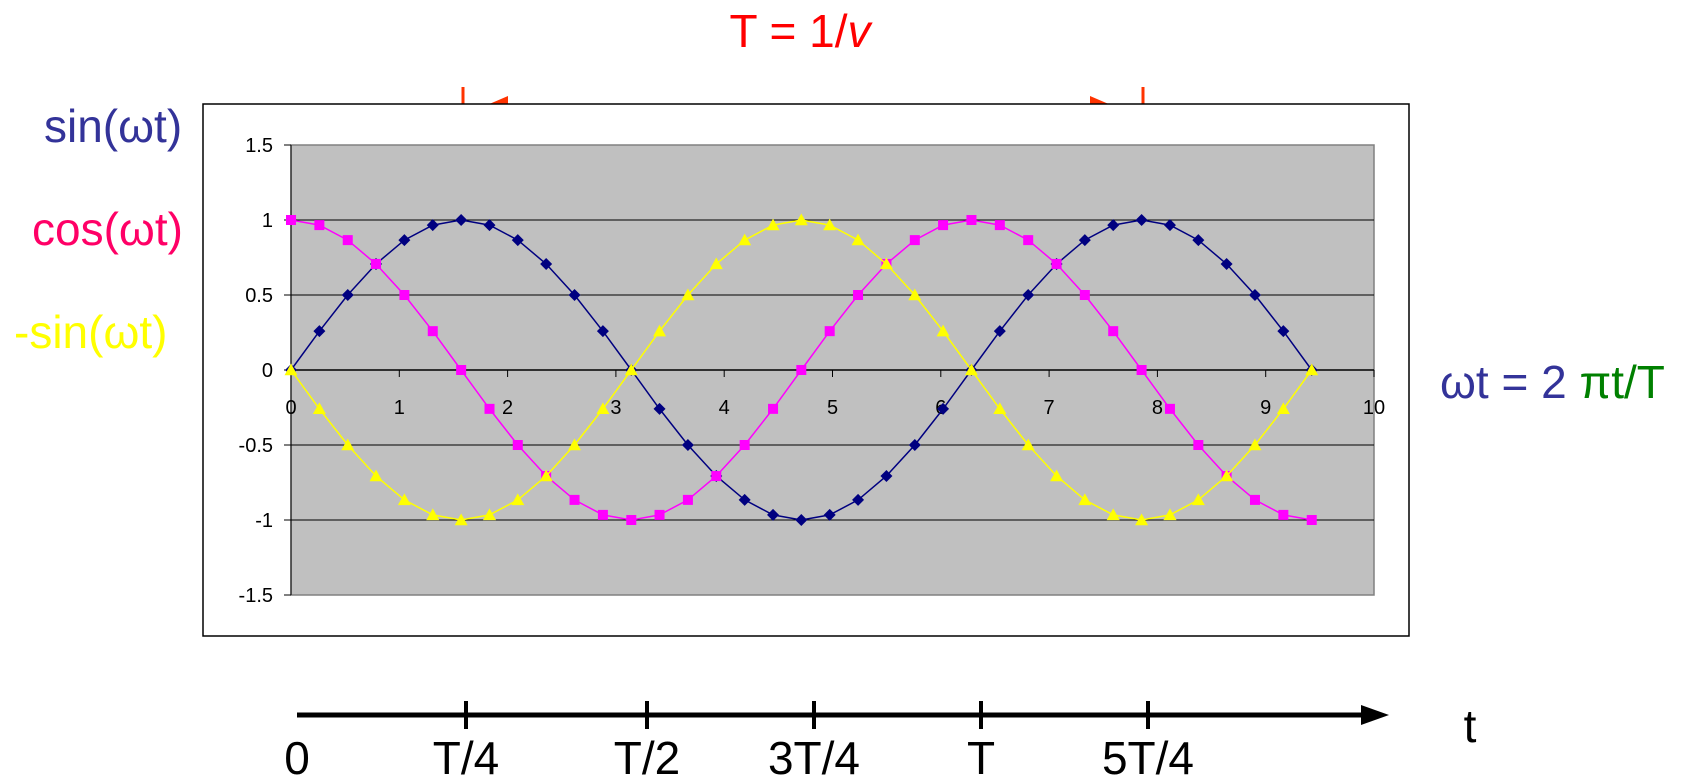 The height and width of the screenshot is (778, 1708). What do you see at coordinates (1265, 408) in the screenshot?
I see `x-tick-label: 9` at bounding box center [1265, 408].